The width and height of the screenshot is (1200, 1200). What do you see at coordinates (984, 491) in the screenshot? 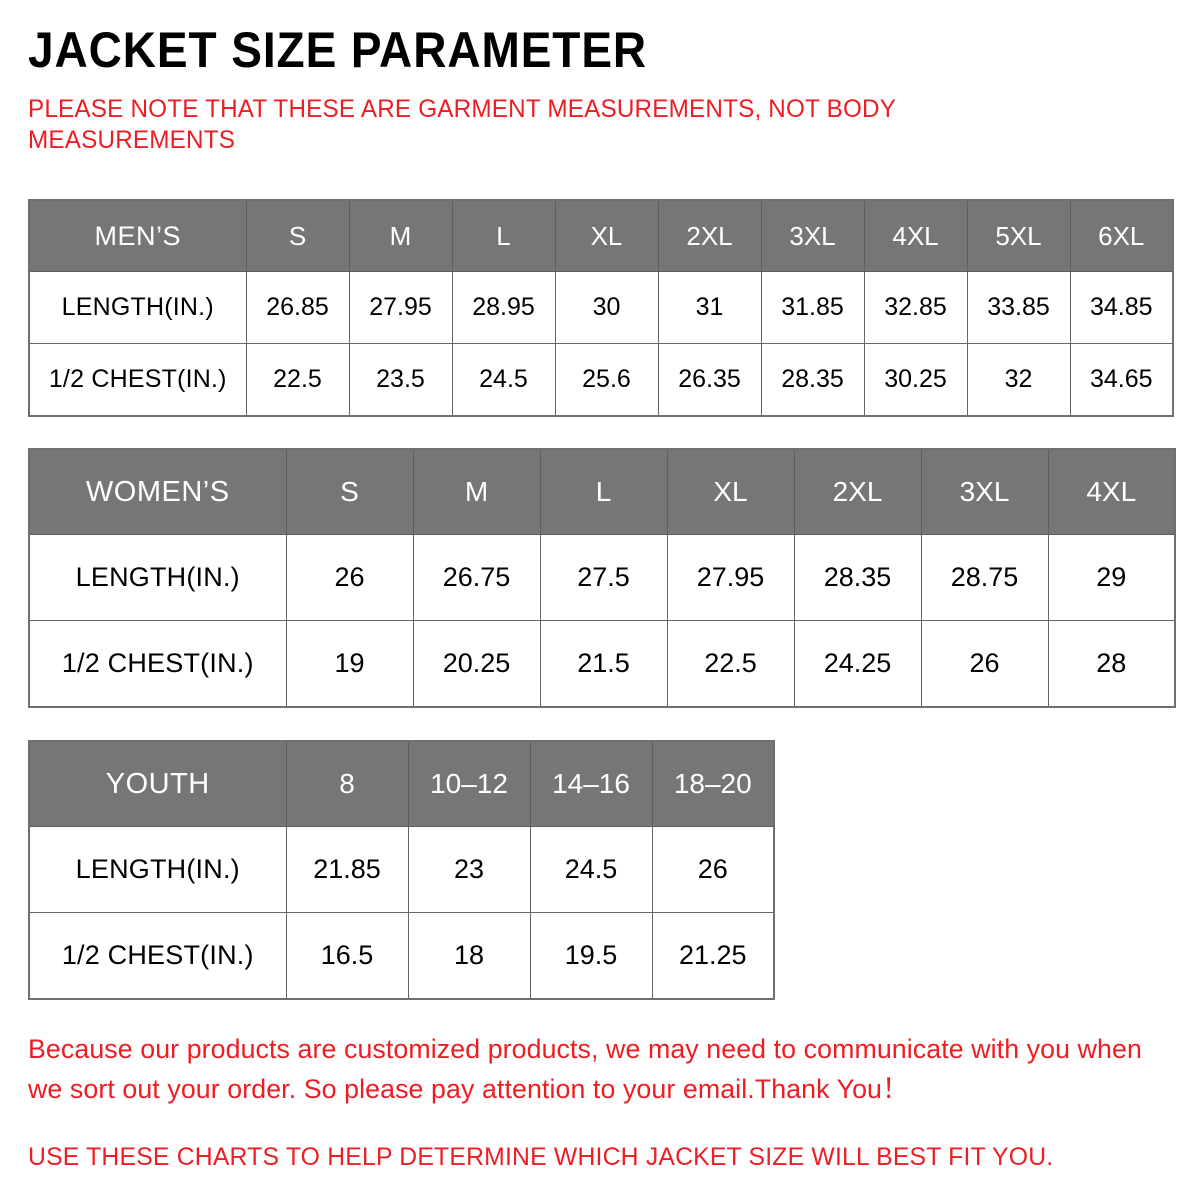
I see `womens-size-header-3xl: 3XL` at bounding box center [984, 491].